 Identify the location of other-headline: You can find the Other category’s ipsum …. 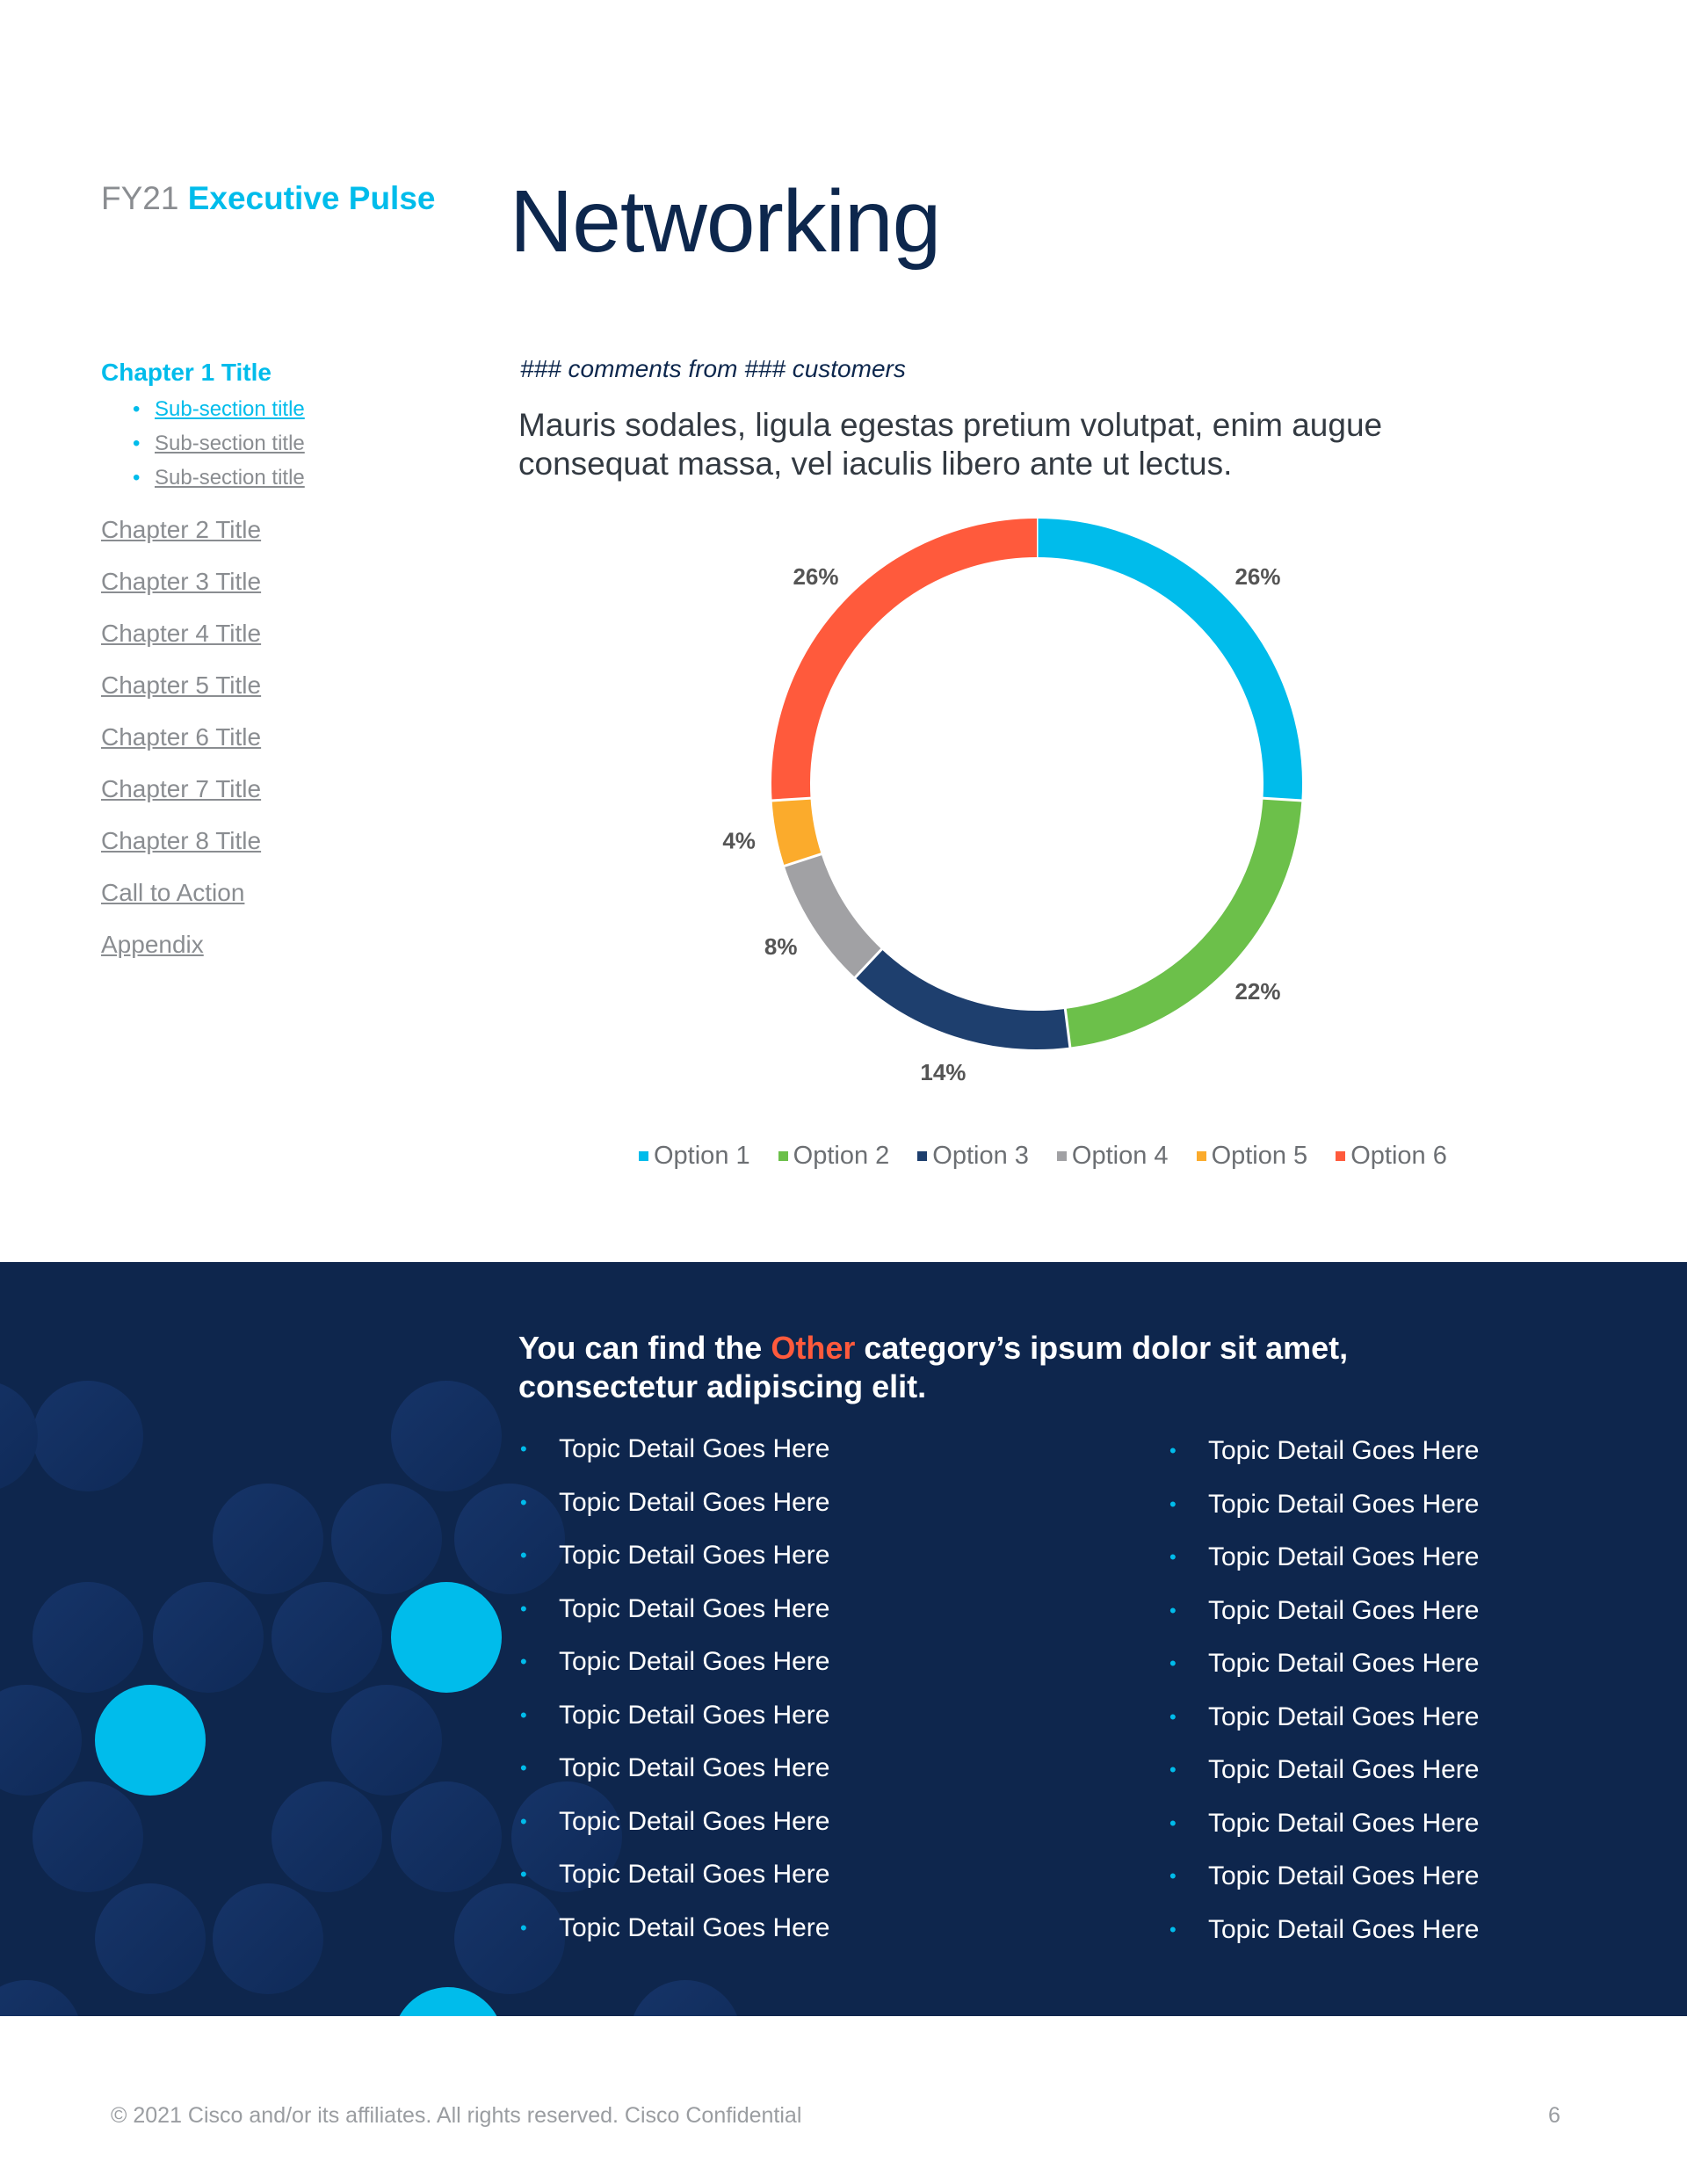
(1001, 1367).